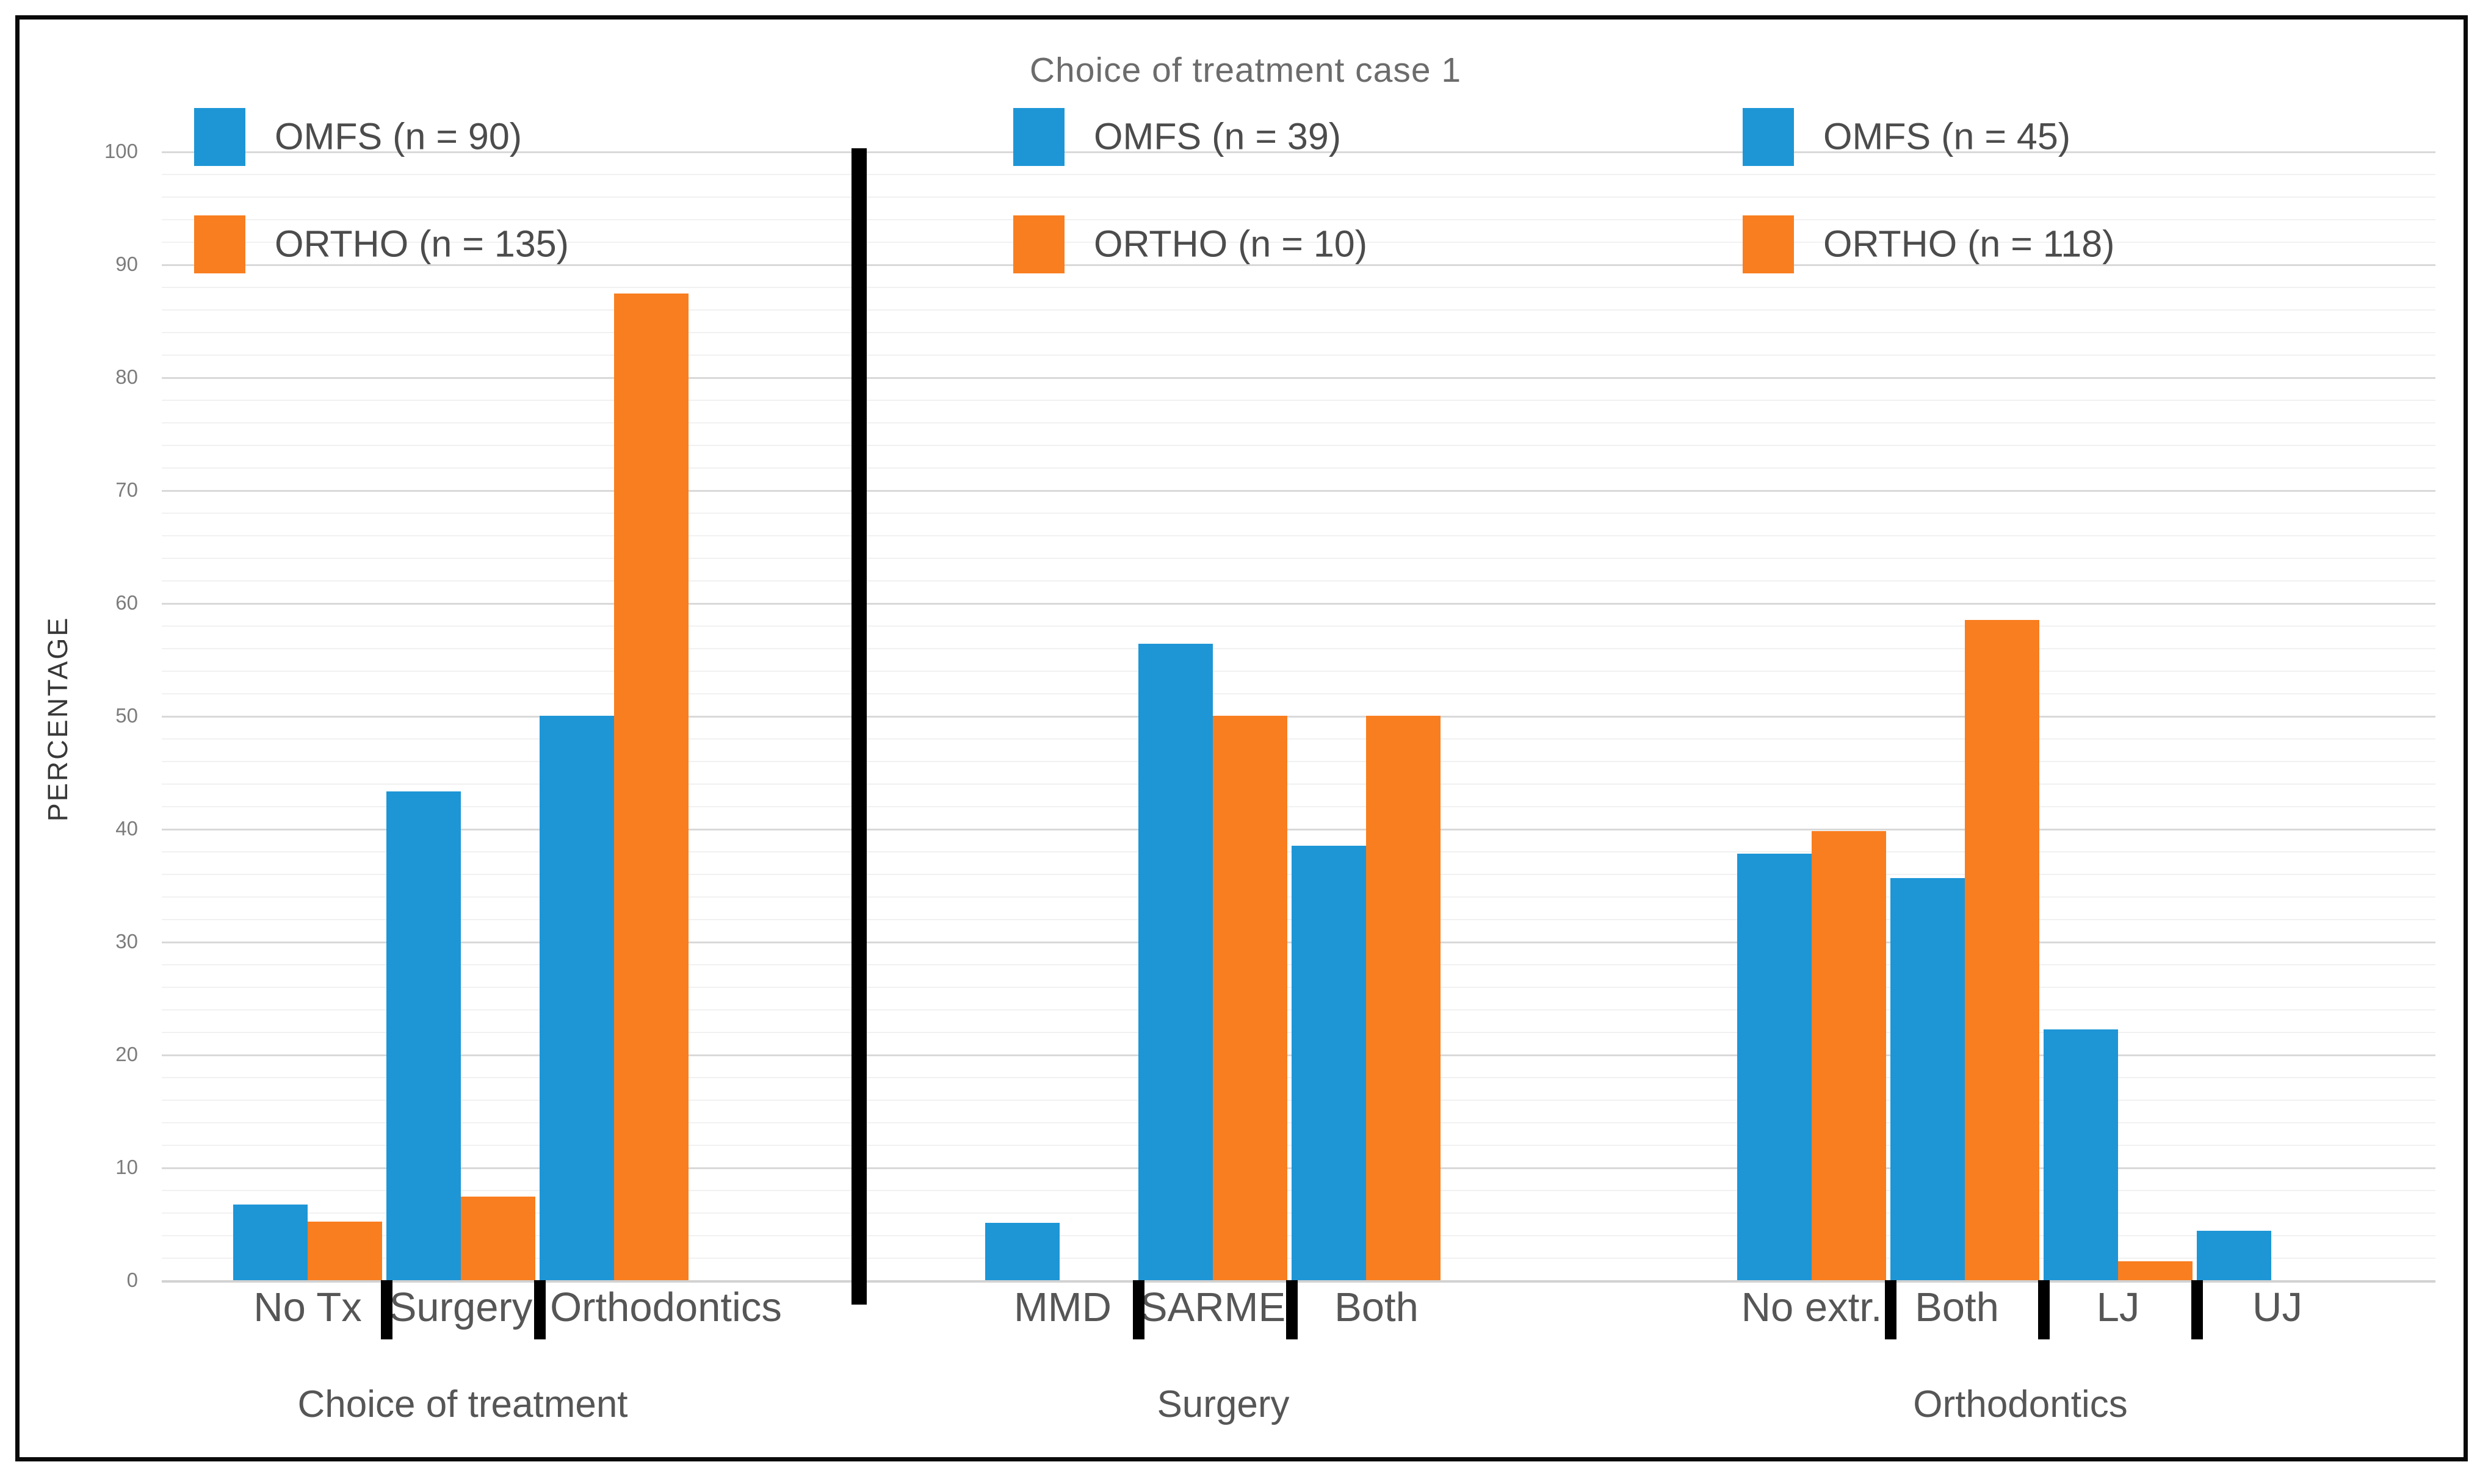 The width and height of the screenshot is (2491, 1484). Describe the element at coordinates (666, 1307) in the screenshot. I see `category-label-orthodontics: Orthodontics` at that location.